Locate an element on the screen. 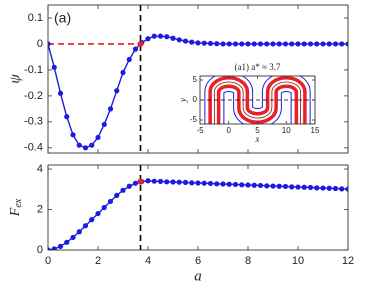  y-tick-label: -0.3 is located at coordinates (33, 122).